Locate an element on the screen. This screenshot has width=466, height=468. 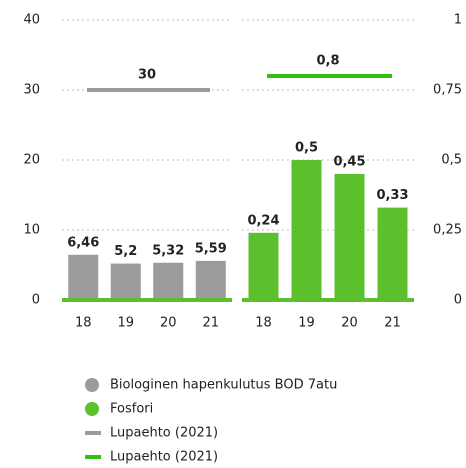
value-label: 5,2 is located at coordinates (125, 251).